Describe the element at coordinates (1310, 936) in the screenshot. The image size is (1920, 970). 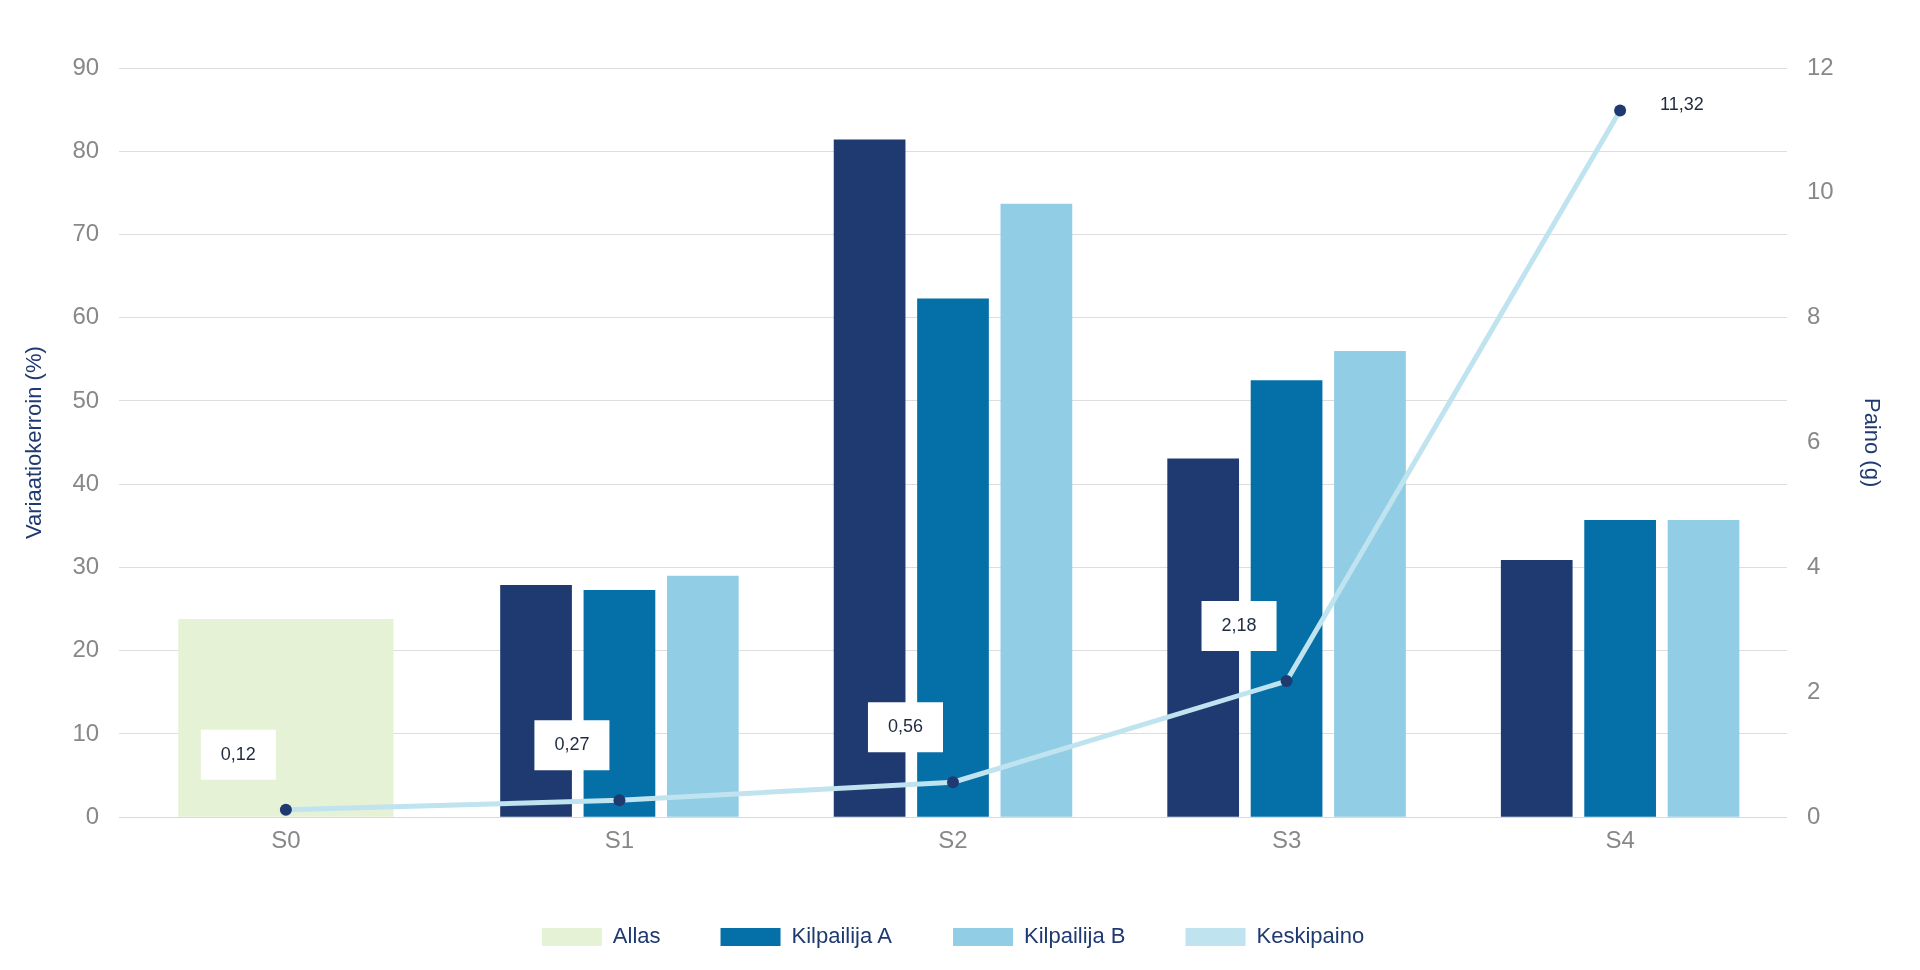
I see `legend-label: Keskipaino` at that location.